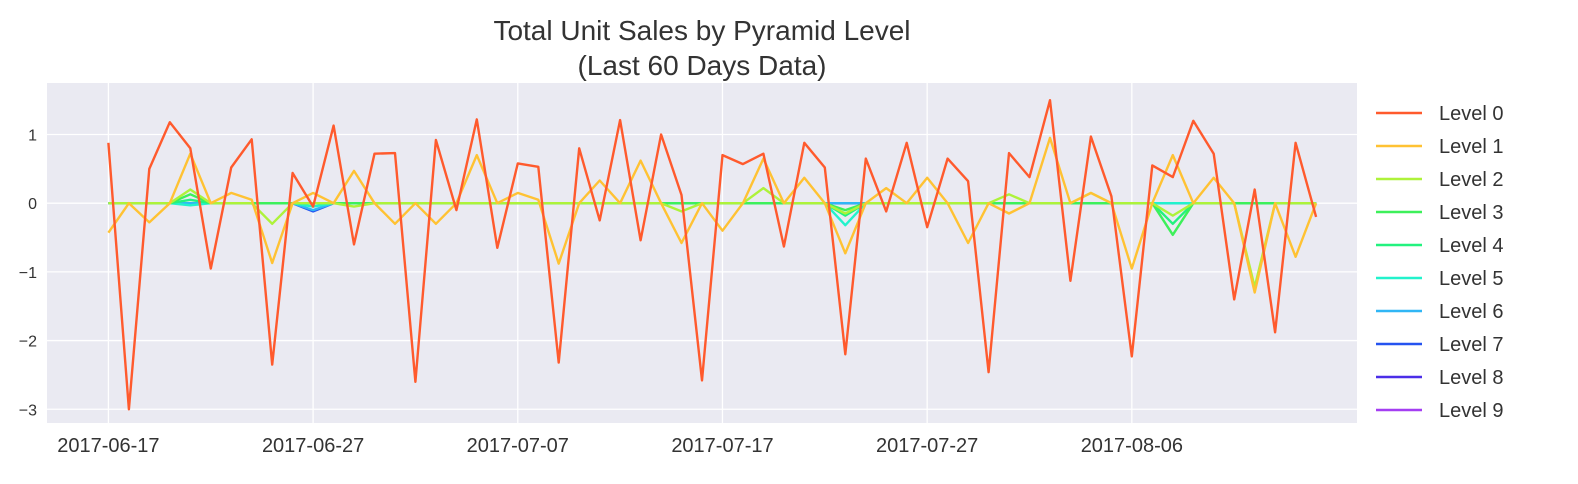  Describe the element at coordinates (1471, 345) in the screenshot. I see `legend-label-level-7: Level 7` at that location.